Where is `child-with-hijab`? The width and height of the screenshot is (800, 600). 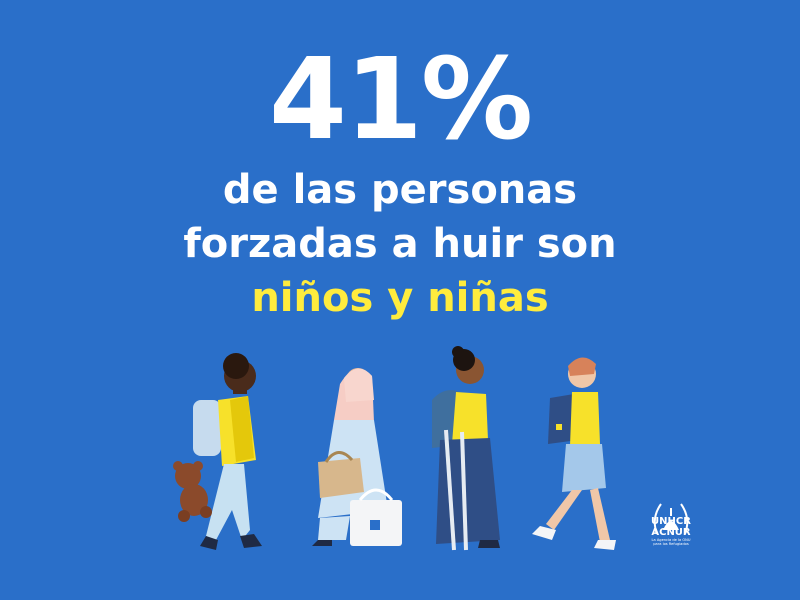
child-with-hijab is located at coordinates (357, 457).